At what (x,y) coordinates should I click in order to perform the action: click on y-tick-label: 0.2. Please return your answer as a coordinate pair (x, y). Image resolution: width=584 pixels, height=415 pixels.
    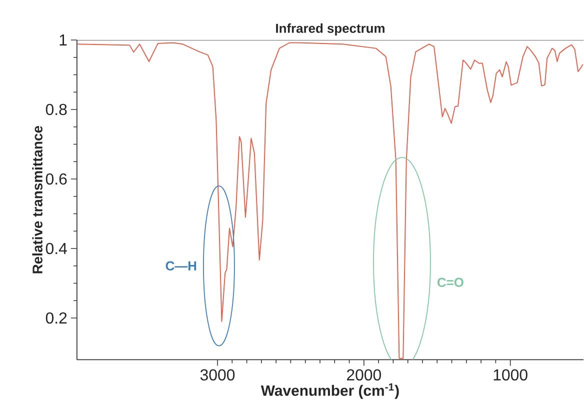
    Looking at the image, I should click on (56, 318).